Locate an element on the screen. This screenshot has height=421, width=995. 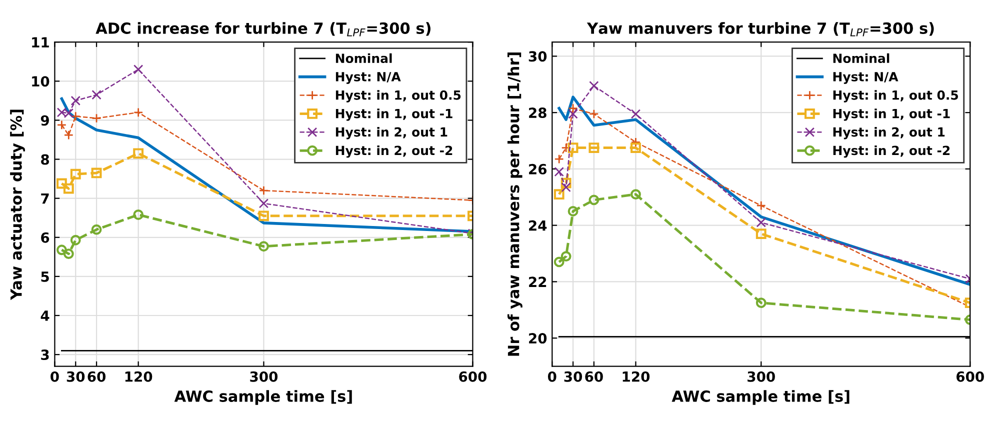
y-tick-label: 11 is located at coordinates (40, 42).